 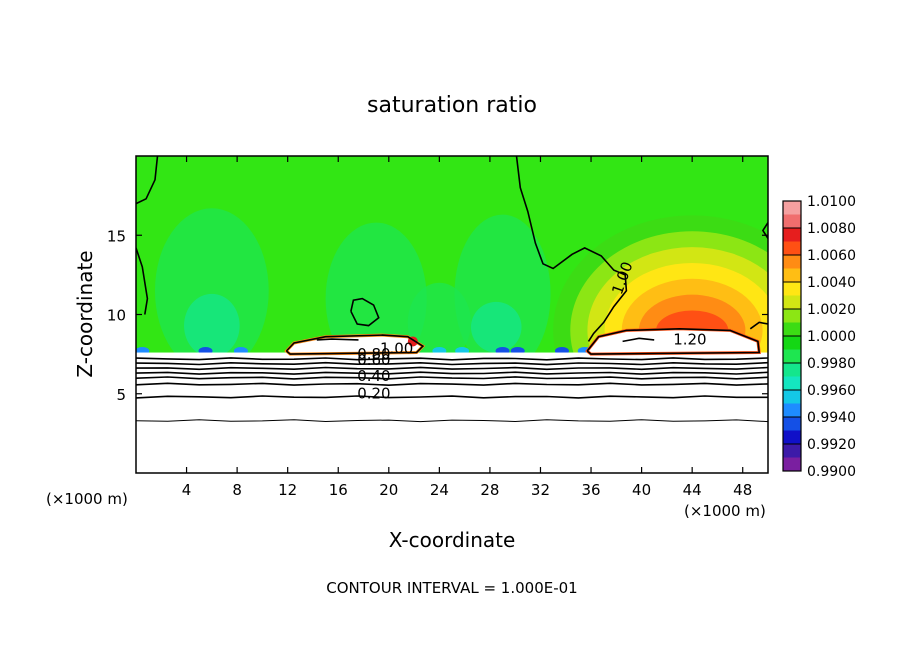 What do you see at coordinates (641, 490) in the screenshot?
I see `x-tick-label: 40` at bounding box center [641, 490].